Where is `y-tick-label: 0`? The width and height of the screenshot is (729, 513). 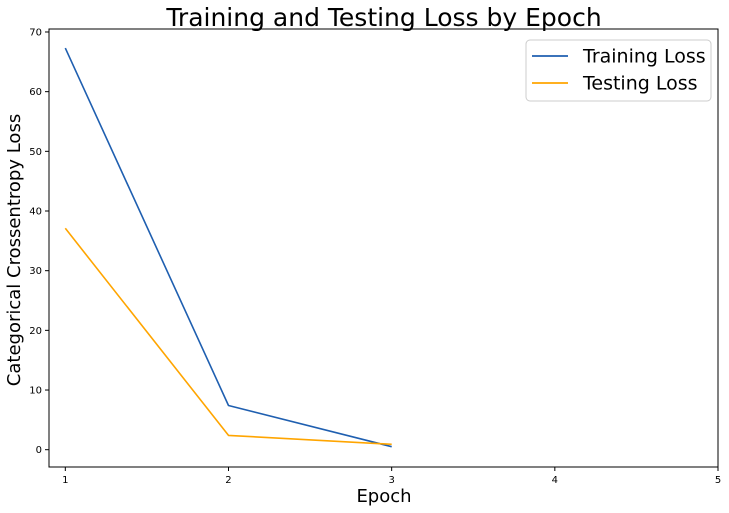
y-tick-label: 0 is located at coordinates (39, 450).